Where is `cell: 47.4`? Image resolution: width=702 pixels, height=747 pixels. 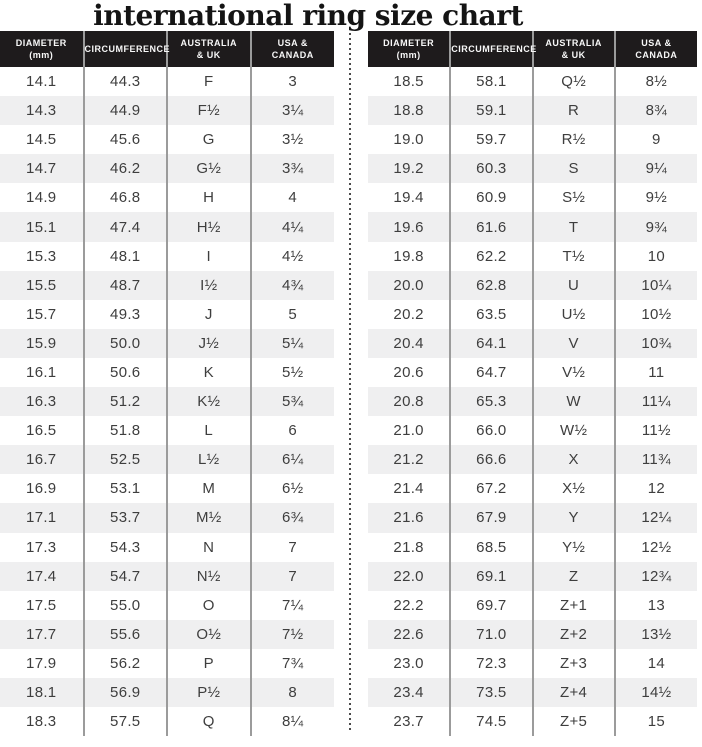
cell: 47.4 is located at coordinates (124, 227).